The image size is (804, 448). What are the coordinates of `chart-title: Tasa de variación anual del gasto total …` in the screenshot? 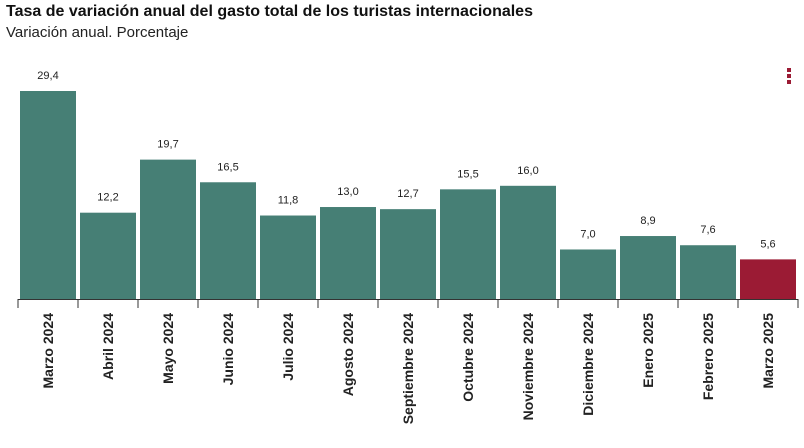 It's located at (269, 11).